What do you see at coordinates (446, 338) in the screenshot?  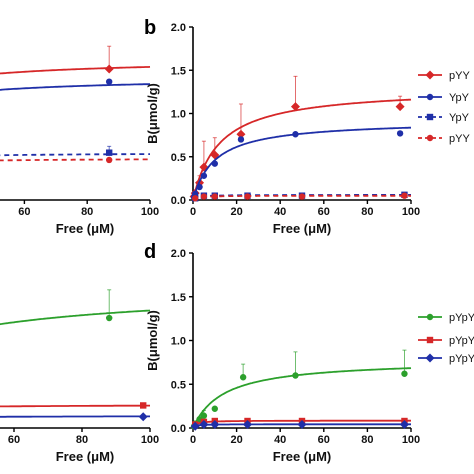 I see `legend: pYpY l pYpY pYpY` at bounding box center [446, 338].